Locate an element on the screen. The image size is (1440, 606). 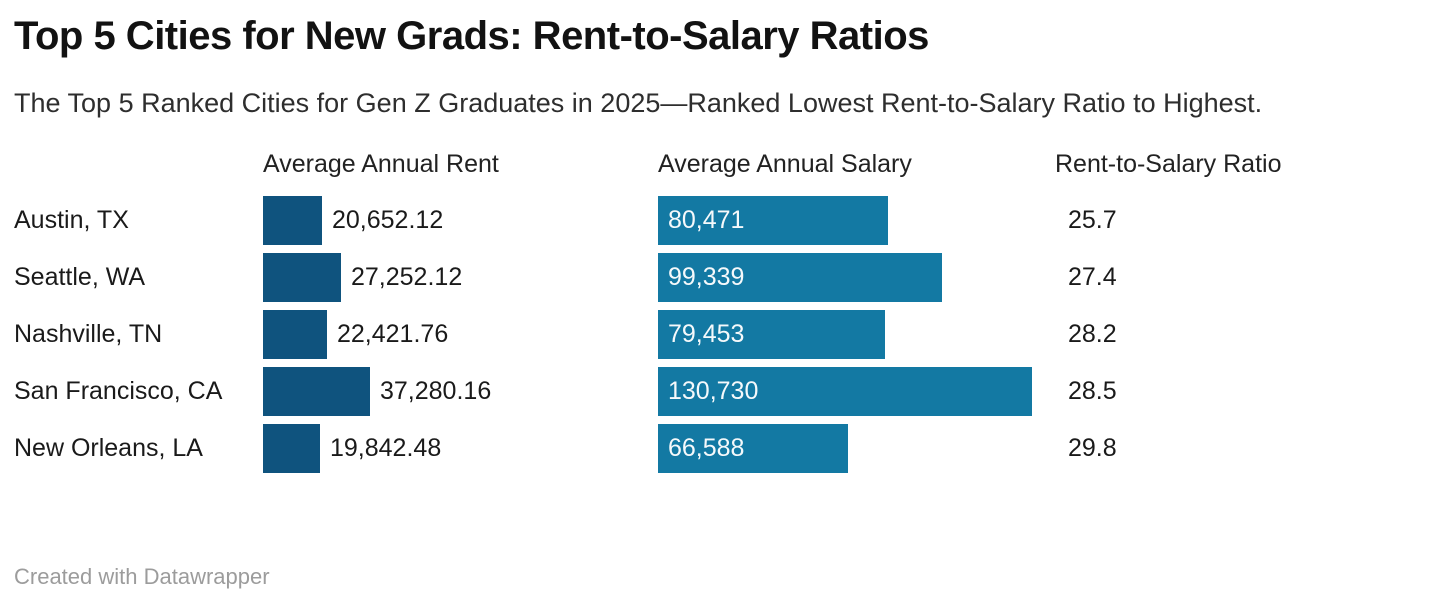
table-row: Austin, TX 20,652.12 80,471 25.7 is located at coordinates (720, 220).